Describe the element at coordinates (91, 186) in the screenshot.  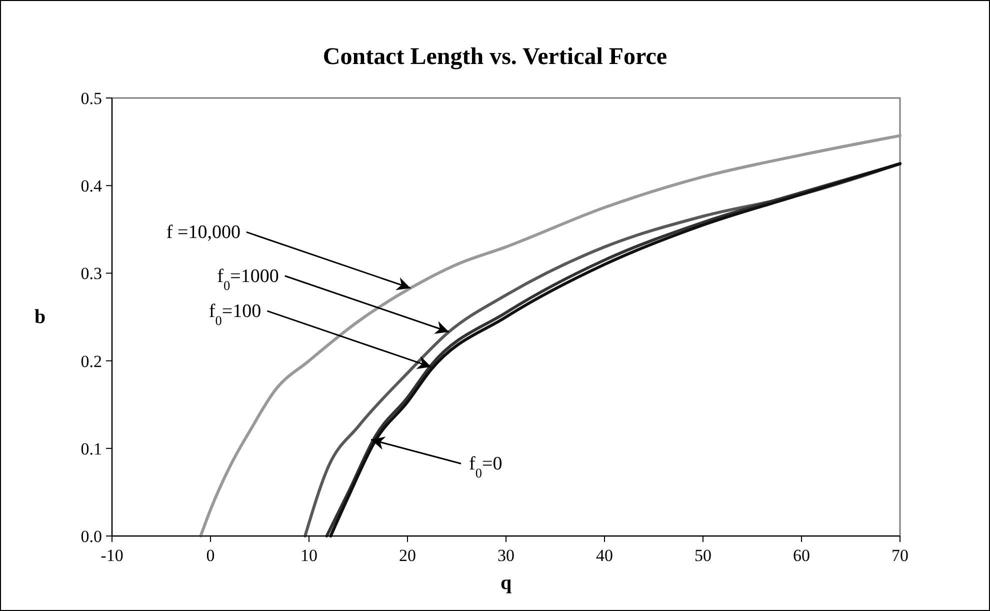
I see `y-tick-label: 0.4` at that location.